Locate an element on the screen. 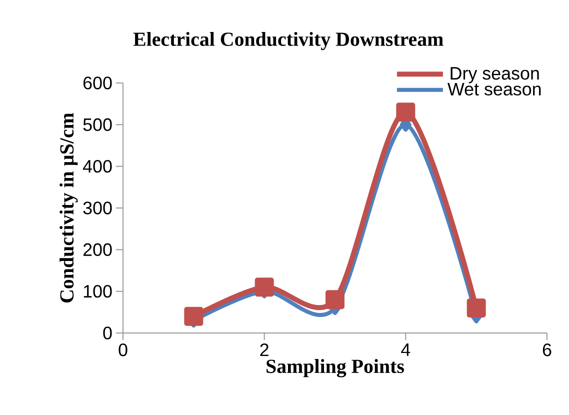 The width and height of the screenshot is (569, 415). x-tick-label: 4 is located at coordinates (405, 350).